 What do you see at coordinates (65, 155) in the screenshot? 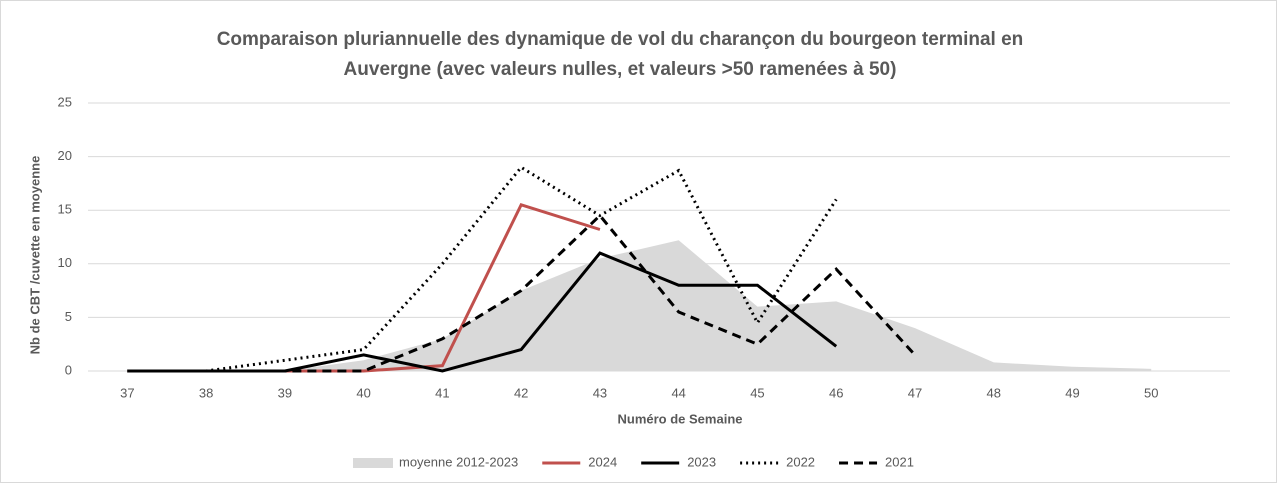
I see `y-tick-label: 20` at bounding box center [65, 155].